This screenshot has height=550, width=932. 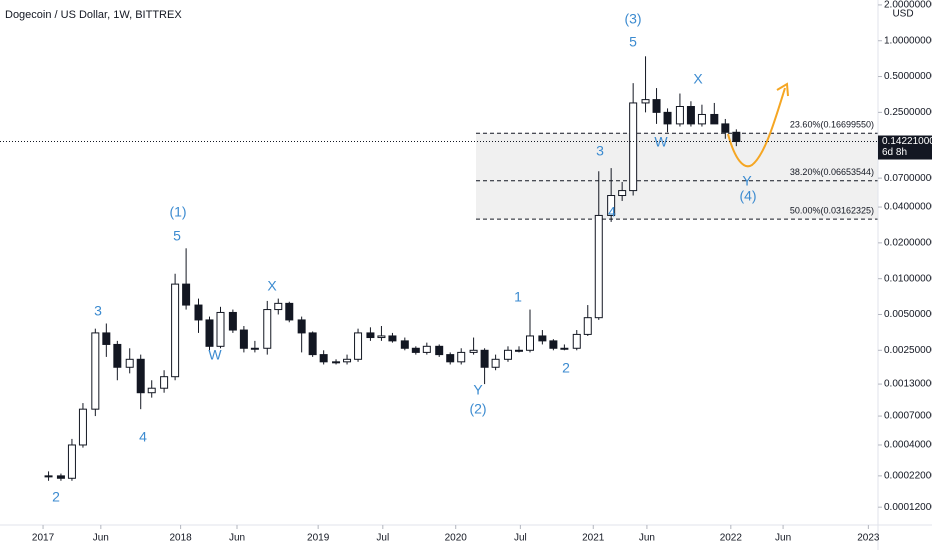 What do you see at coordinates (908, 384) in the screenshot?
I see `y-tick-label: 0.00130000` at bounding box center [908, 384].